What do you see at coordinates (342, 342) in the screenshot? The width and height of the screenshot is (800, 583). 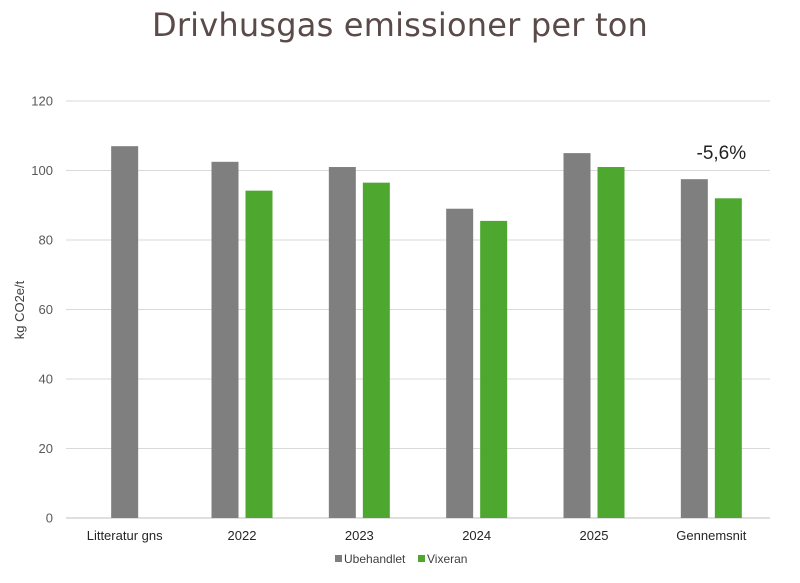 I see `bar-ubehandlet-2023` at bounding box center [342, 342].